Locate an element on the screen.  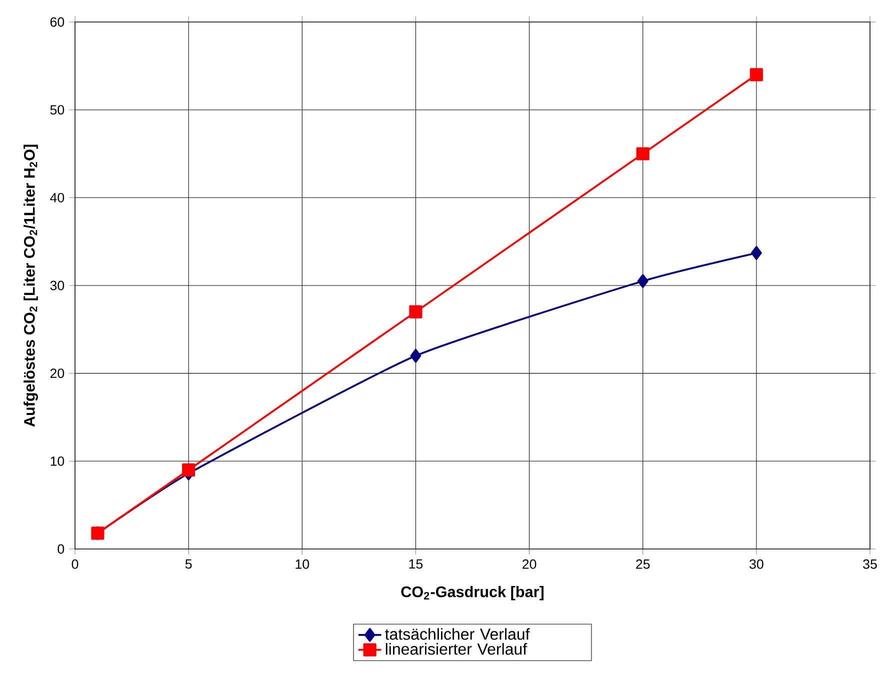
y-tick-label: 60 is located at coordinates (57, 22).